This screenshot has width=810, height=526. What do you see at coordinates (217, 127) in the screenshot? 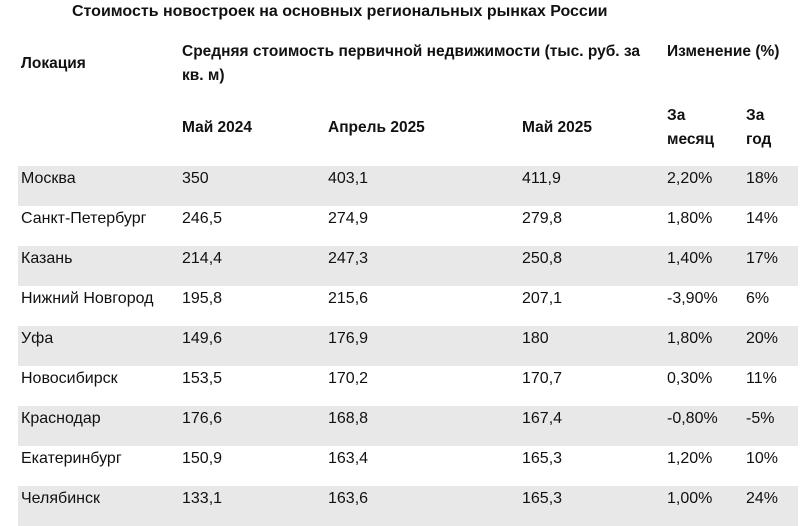
I see `header-may-2024: Май 2024` at bounding box center [217, 127].